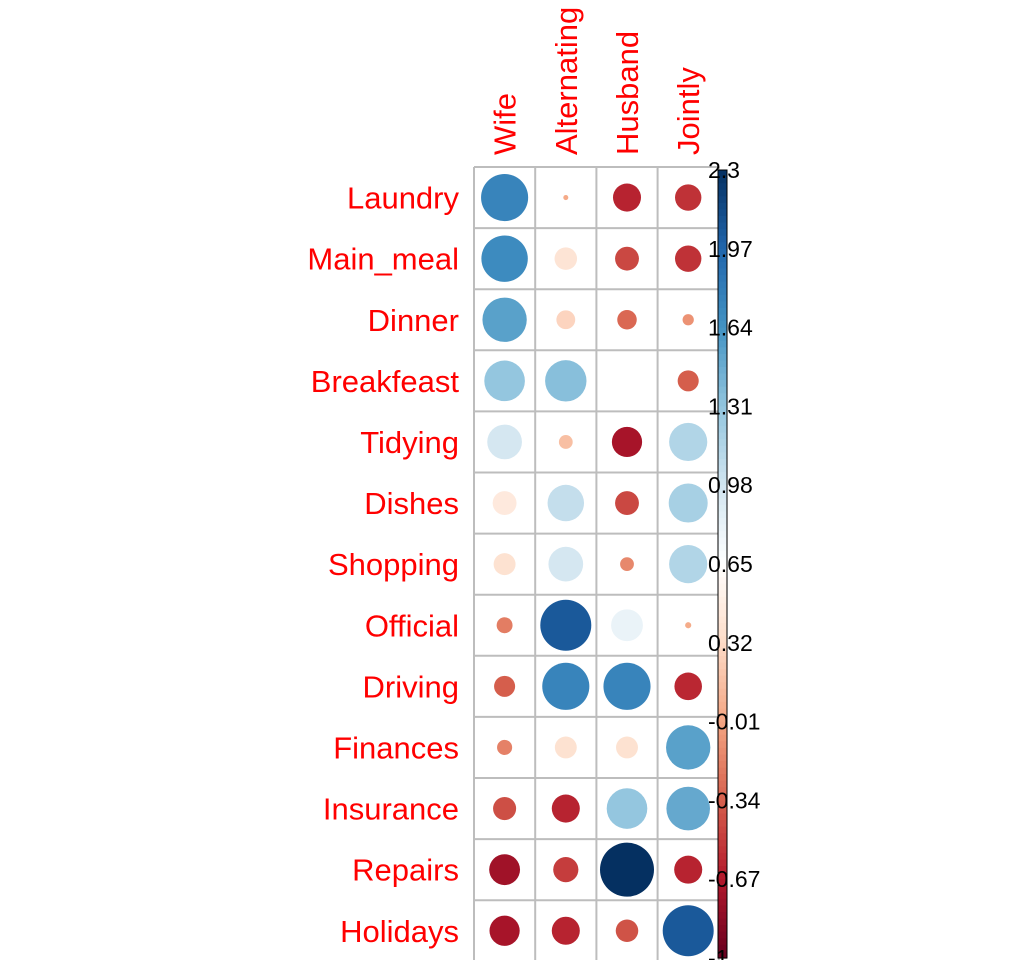  I want to click on colorbar-tick-label: 0.98, so click(730, 485).